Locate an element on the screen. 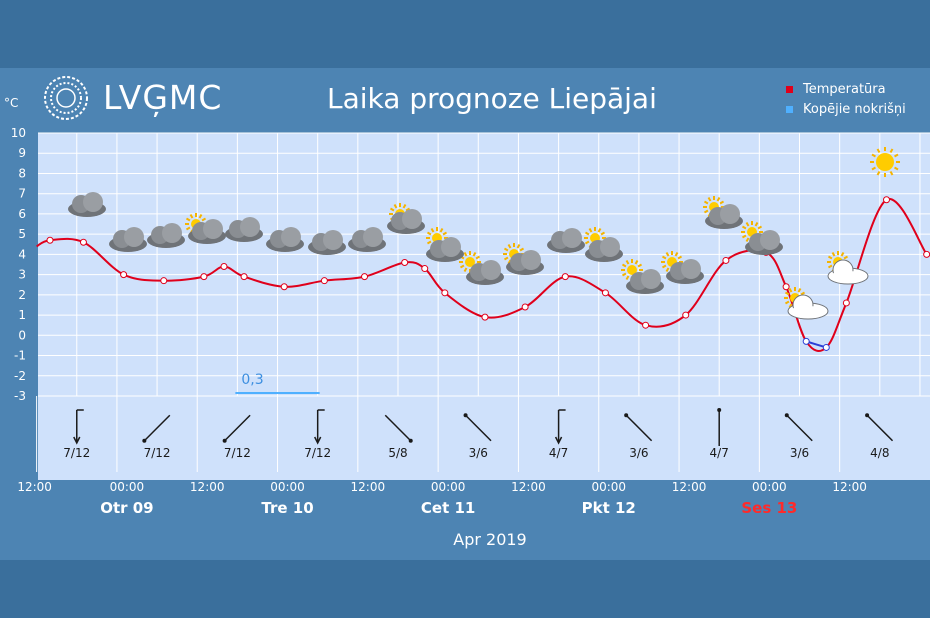 This screenshot has width=930, height=618. legend-label-temperature: Temperatūra is located at coordinates (844, 89).